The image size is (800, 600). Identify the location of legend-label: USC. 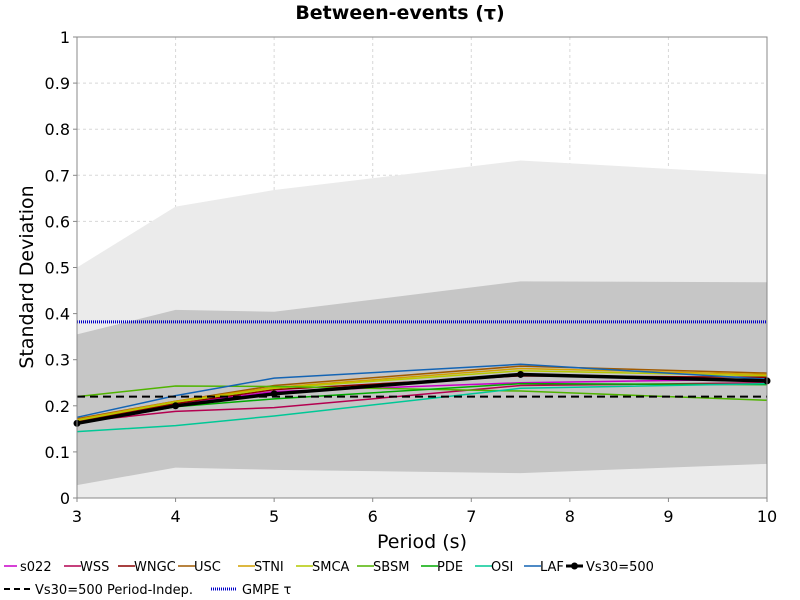
(207, 567).